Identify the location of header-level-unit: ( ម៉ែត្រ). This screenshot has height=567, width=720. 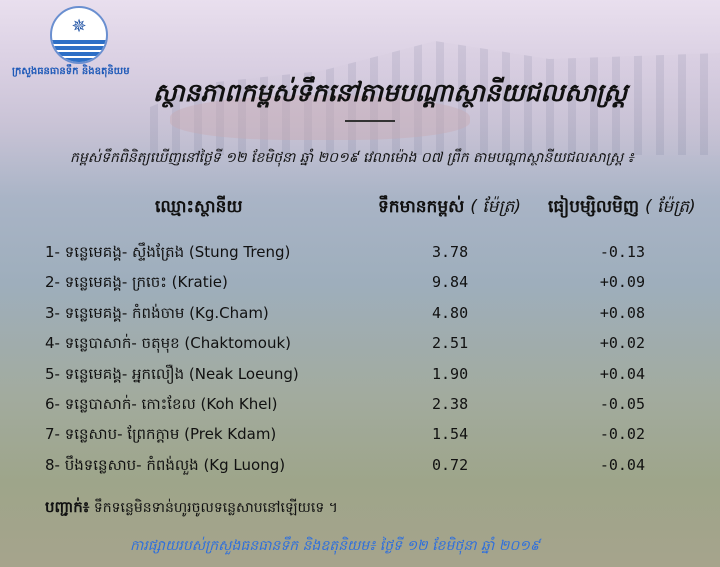
(495, 207).